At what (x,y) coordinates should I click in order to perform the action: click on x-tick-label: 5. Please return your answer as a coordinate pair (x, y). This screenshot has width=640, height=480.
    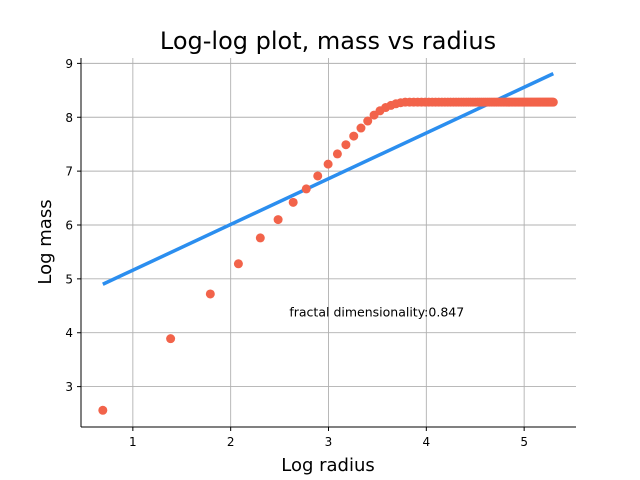
    Looking at the image, I should click on (524, 442).